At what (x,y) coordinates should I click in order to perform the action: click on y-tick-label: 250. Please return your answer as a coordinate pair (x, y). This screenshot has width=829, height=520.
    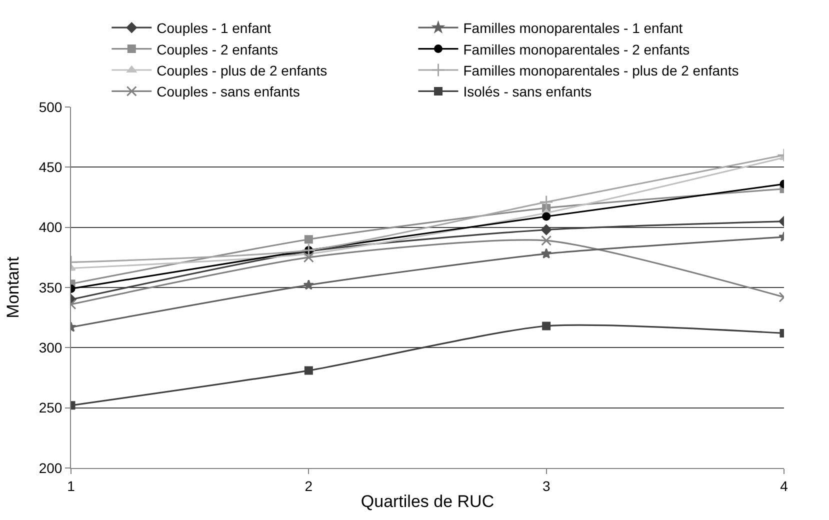
    Looking at the image, I should click on (50, 408).